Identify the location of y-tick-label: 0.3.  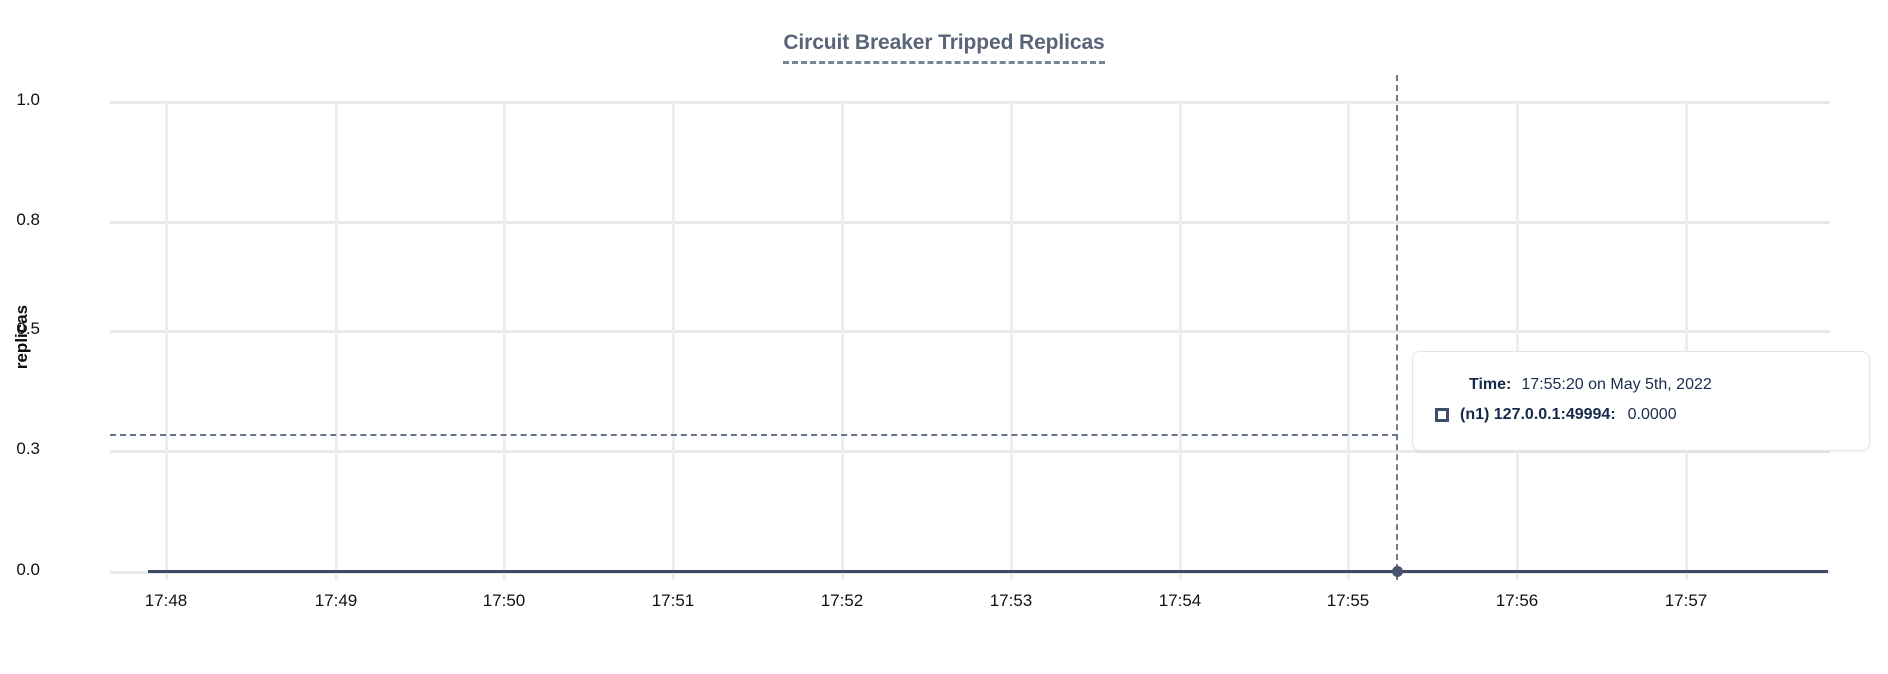
(28, 448).